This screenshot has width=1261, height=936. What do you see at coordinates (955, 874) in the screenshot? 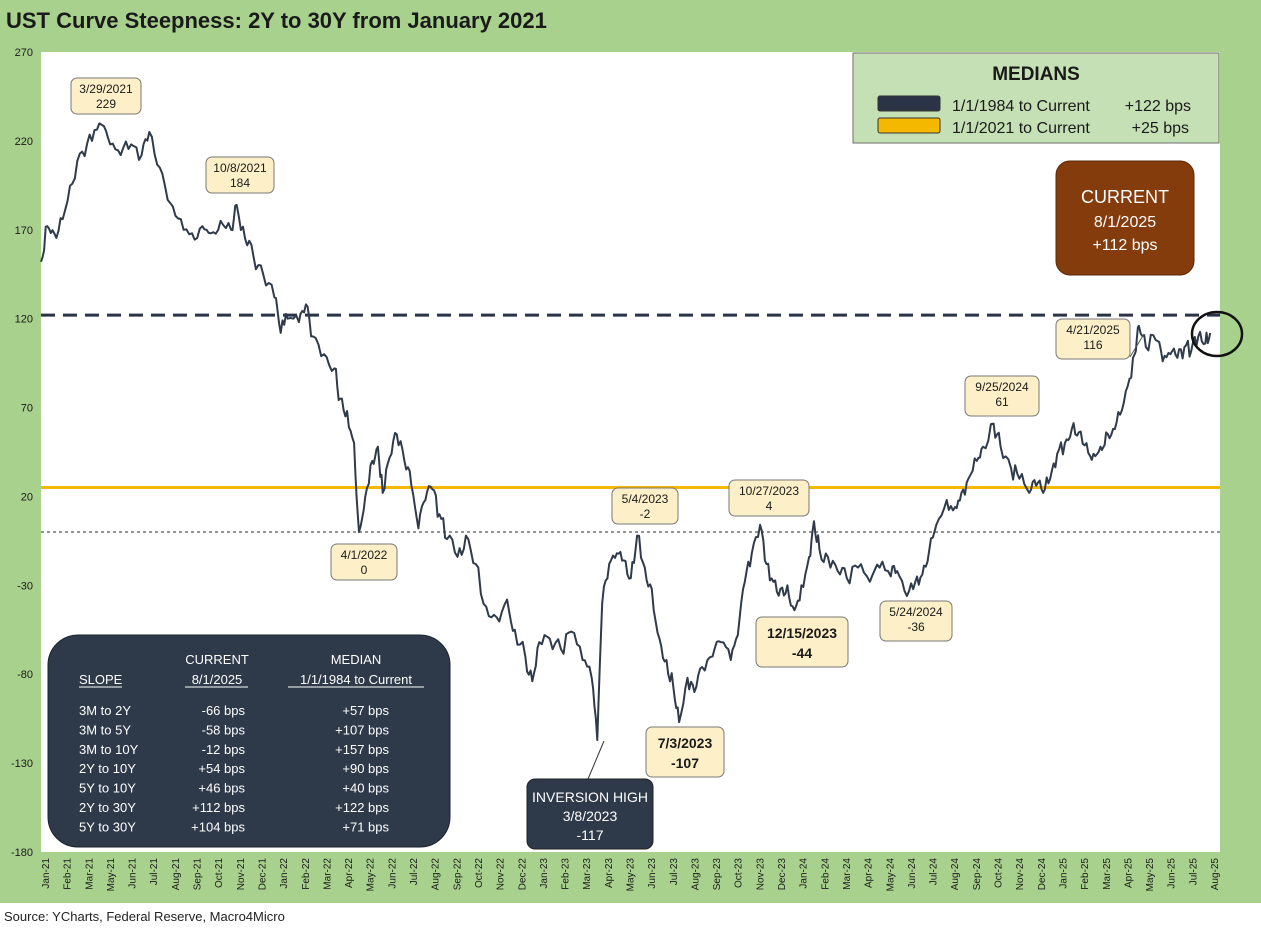
I see `x-tick-label: Aug-24` at bounding box center [955, 874].